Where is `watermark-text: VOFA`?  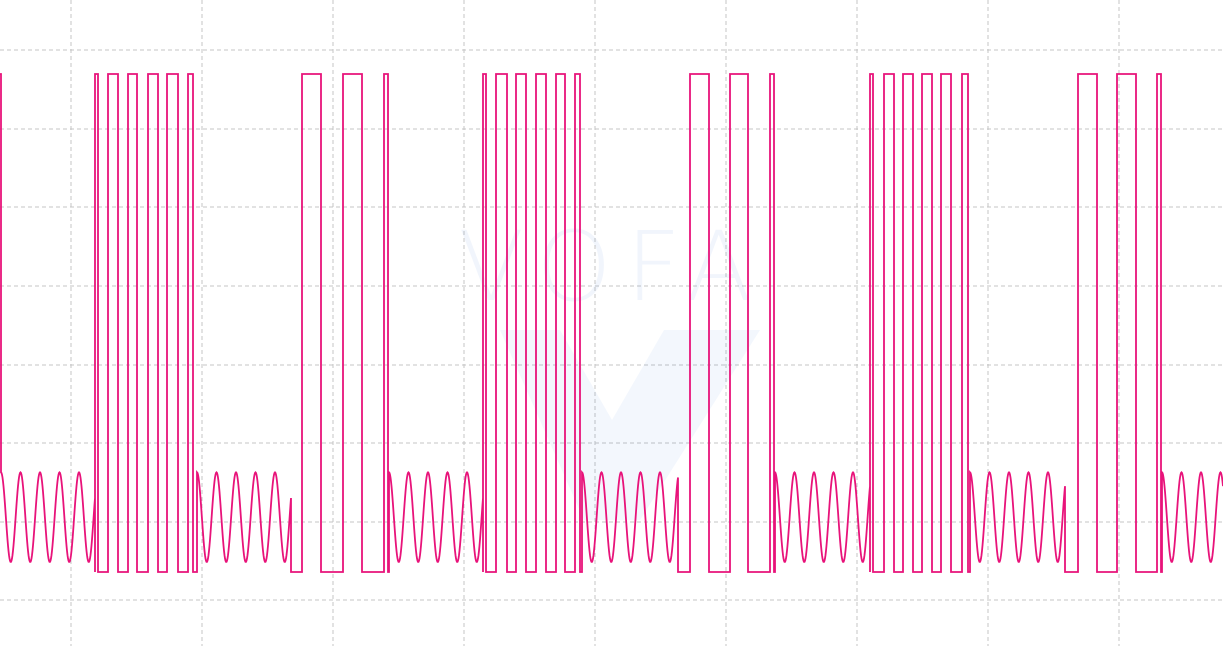
watermark-text: VOFA is located at coordinates (612, 267).